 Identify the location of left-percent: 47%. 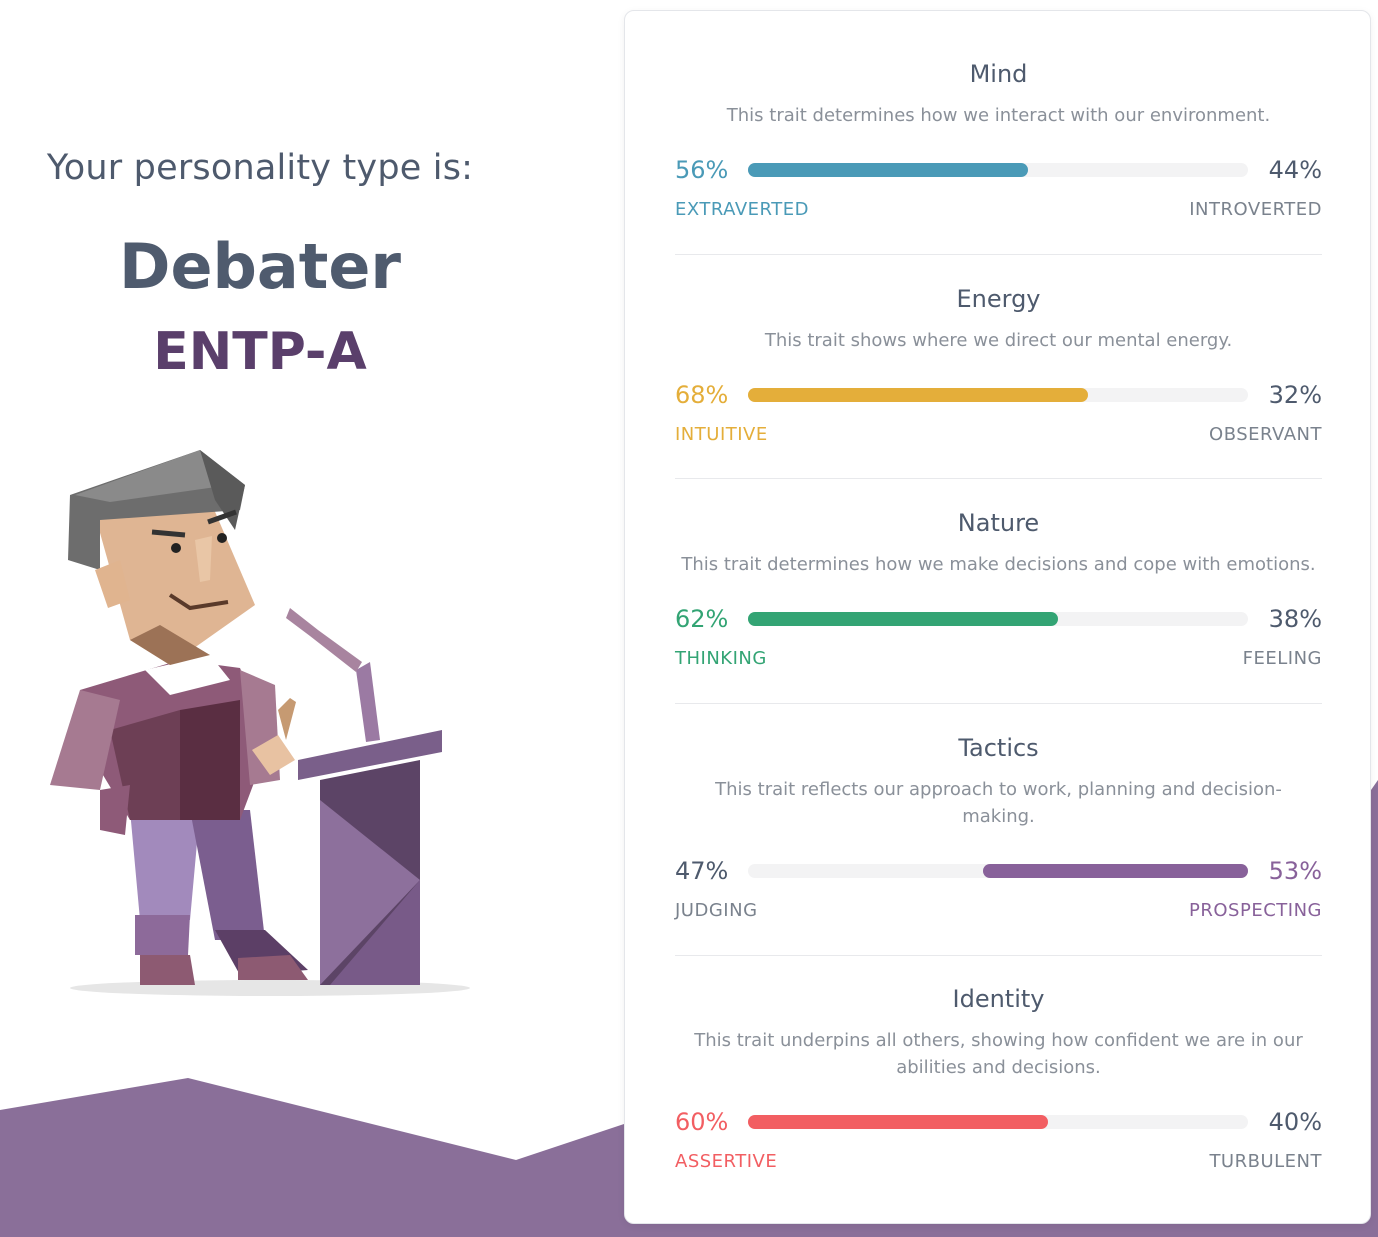
(702, 871).